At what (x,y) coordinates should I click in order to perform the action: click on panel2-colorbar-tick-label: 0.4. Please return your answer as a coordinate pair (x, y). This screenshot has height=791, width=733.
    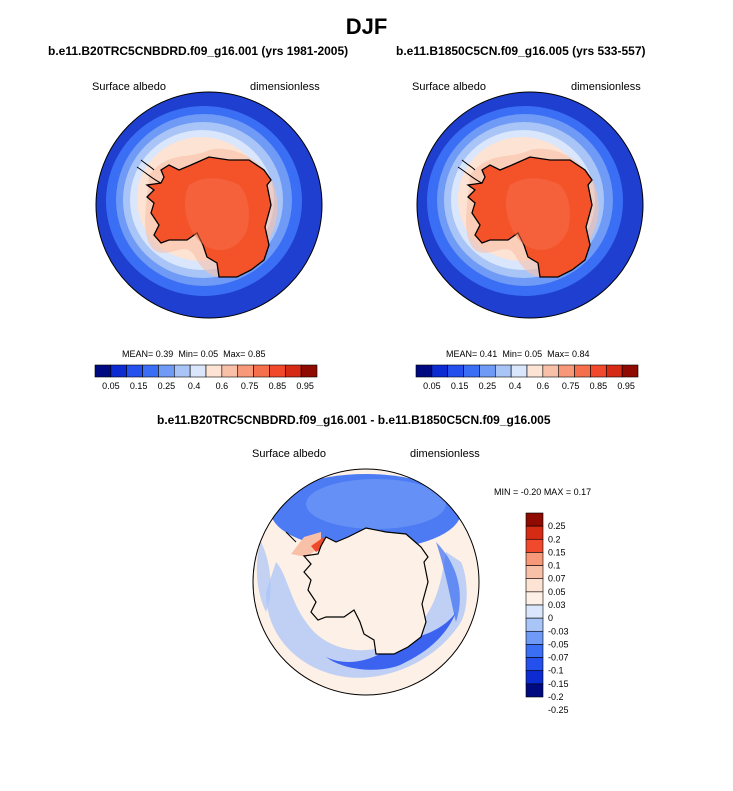
    Looking at the image, I should click on (515, 386).